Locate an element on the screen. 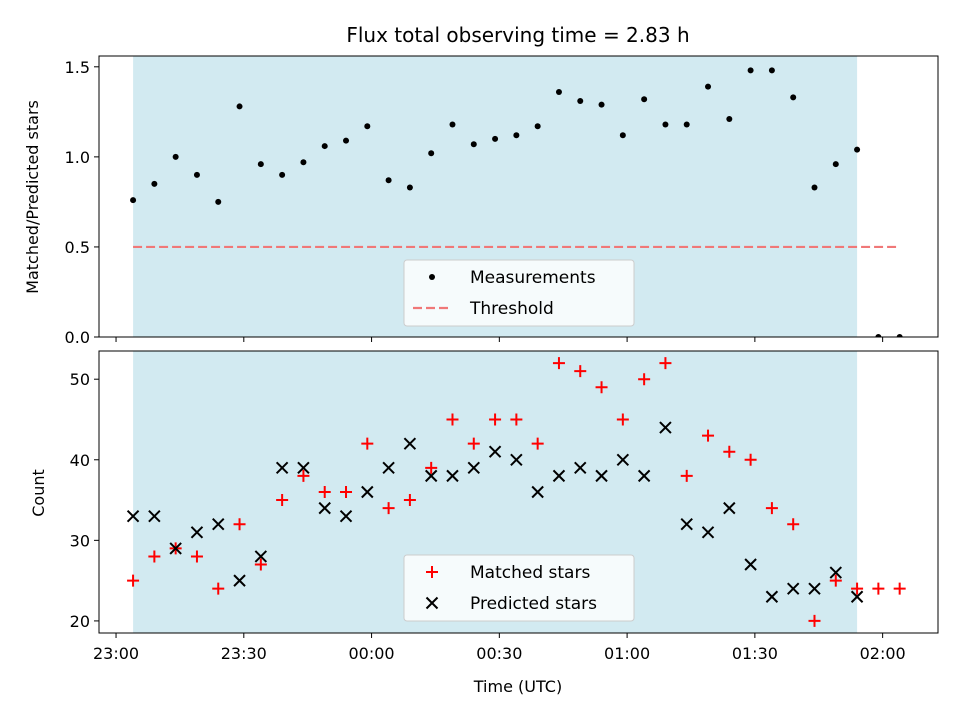 The image size is (960, 720). legend-label: Measurements is located at coordinates (533, 278).